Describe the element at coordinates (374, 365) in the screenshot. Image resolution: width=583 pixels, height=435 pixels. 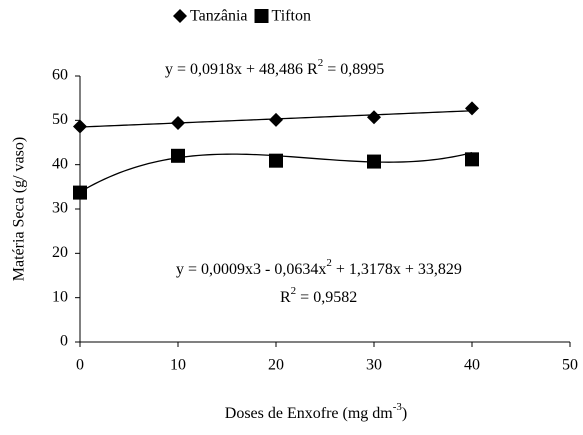
I see `x-tick-label: 30` at that location.